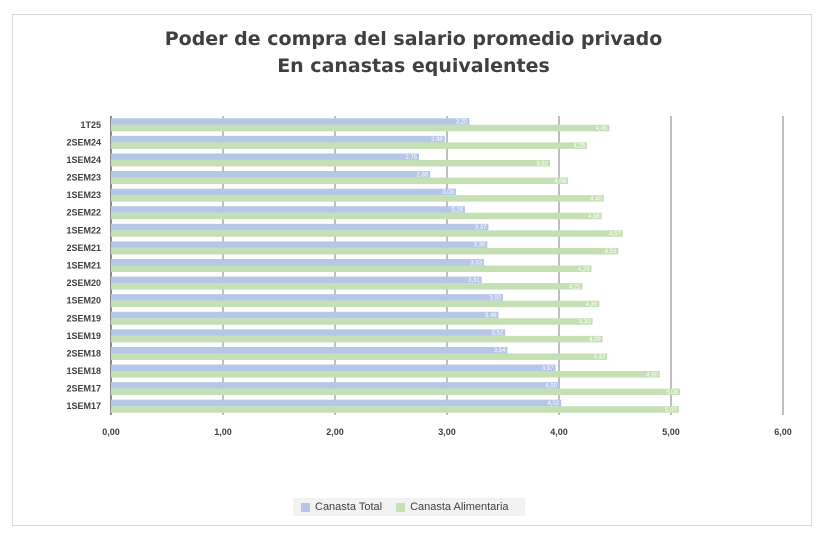 The height and width of the screenshot is (551, 827). I want to click on x-tick-label: 1,00, so click(223, 432).